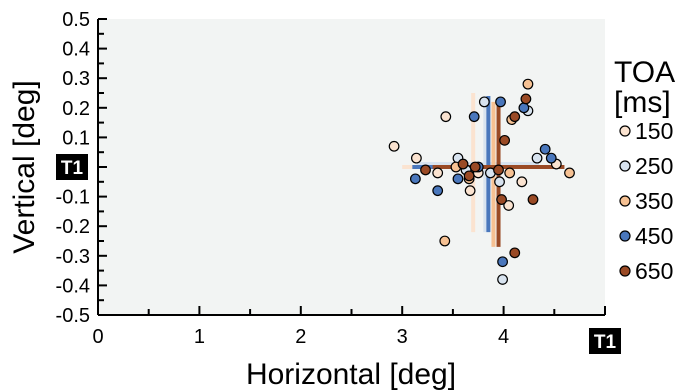 The width and height of the screenshot is (681, 392). Describe the element at coordinates (73, 286) in the screenshot. I see `y-tick-label: -0.4` at that location.